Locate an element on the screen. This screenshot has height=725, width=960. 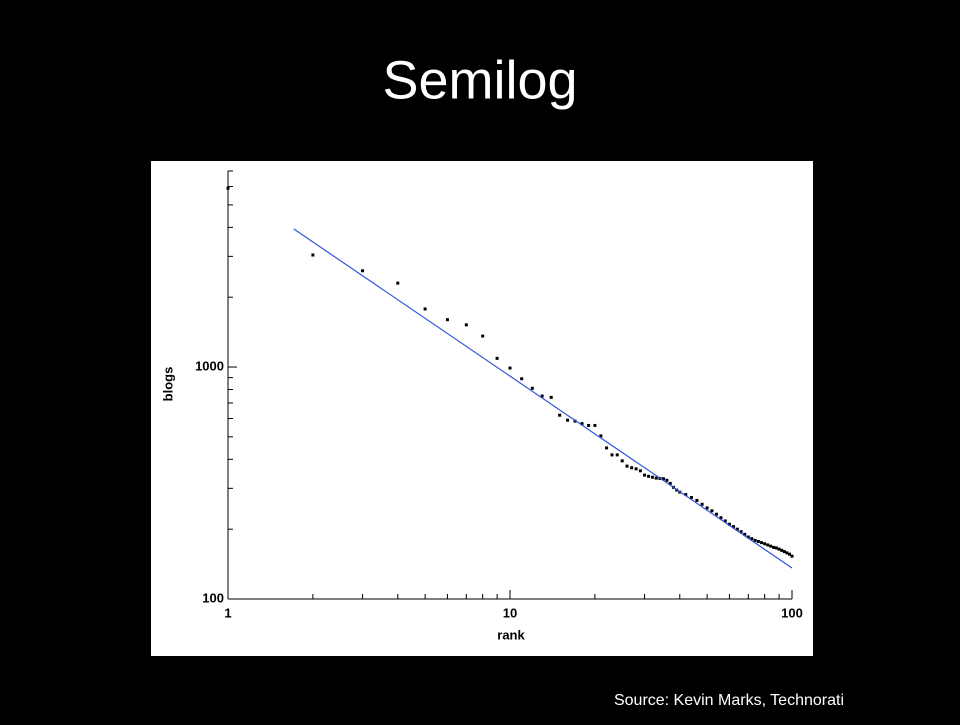
y-axis-label: blogs is located at coordinates (167, 384).